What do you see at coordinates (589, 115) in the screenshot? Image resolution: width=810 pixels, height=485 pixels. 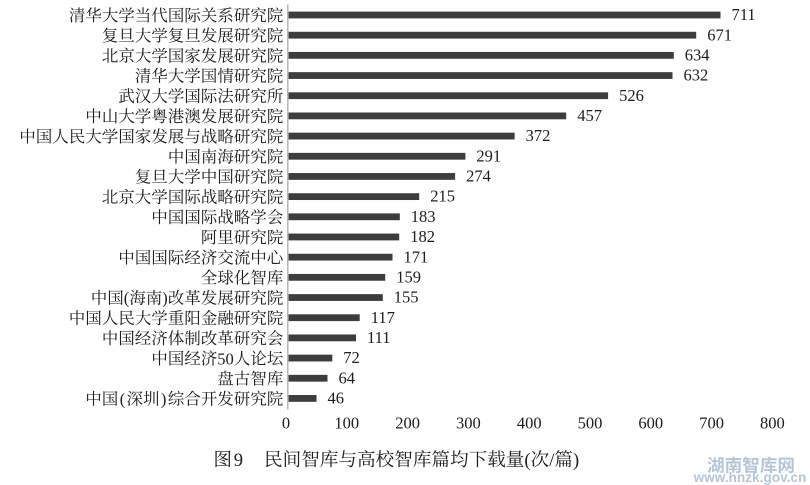 I see `svg-text: 457` at bounding box center [589, 115].